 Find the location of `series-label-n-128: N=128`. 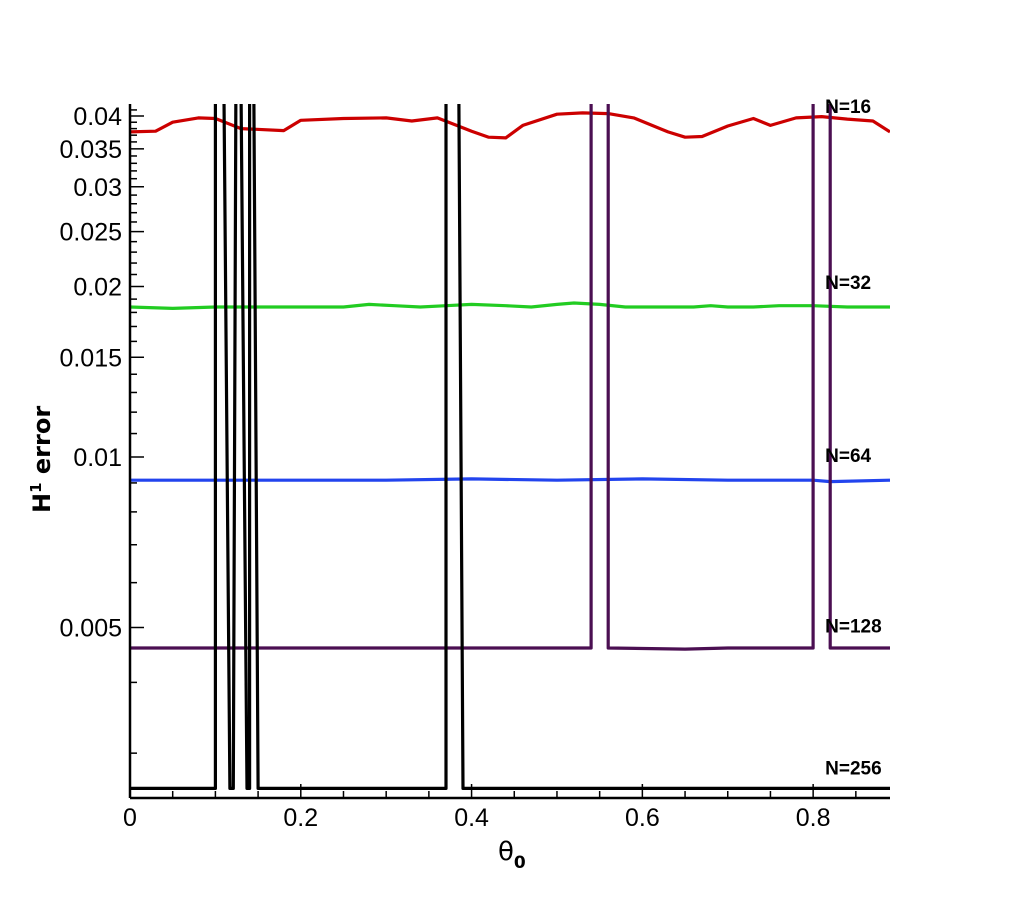

series-label-n-128: N=128 is located at coordinates (853, 626).